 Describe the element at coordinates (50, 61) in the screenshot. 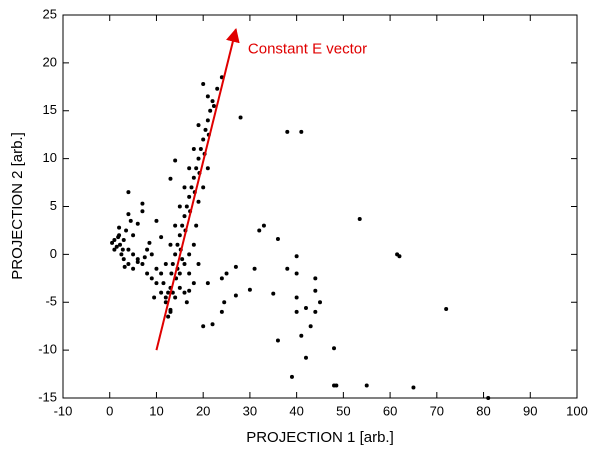

I see `y-tick-label: 20` at that location.